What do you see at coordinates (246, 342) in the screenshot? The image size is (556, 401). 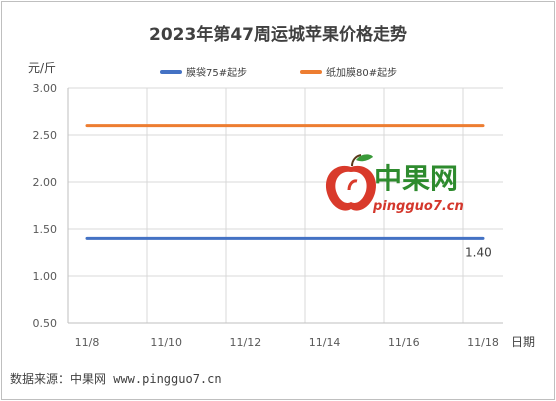 I see `x-tick-label: 11/12` at bounding box center [246, 342].